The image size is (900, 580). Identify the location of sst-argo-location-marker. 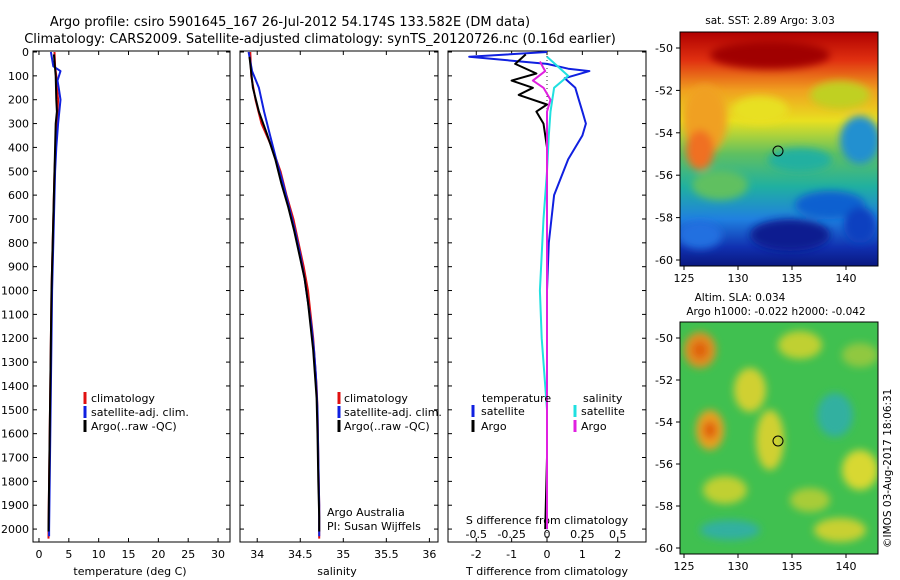
(778, 151).